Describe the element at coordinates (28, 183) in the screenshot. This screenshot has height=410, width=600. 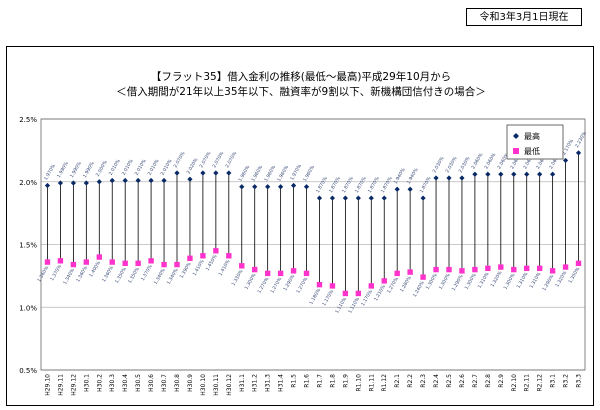
I see `y-tick-label: 2.0%` at that location.